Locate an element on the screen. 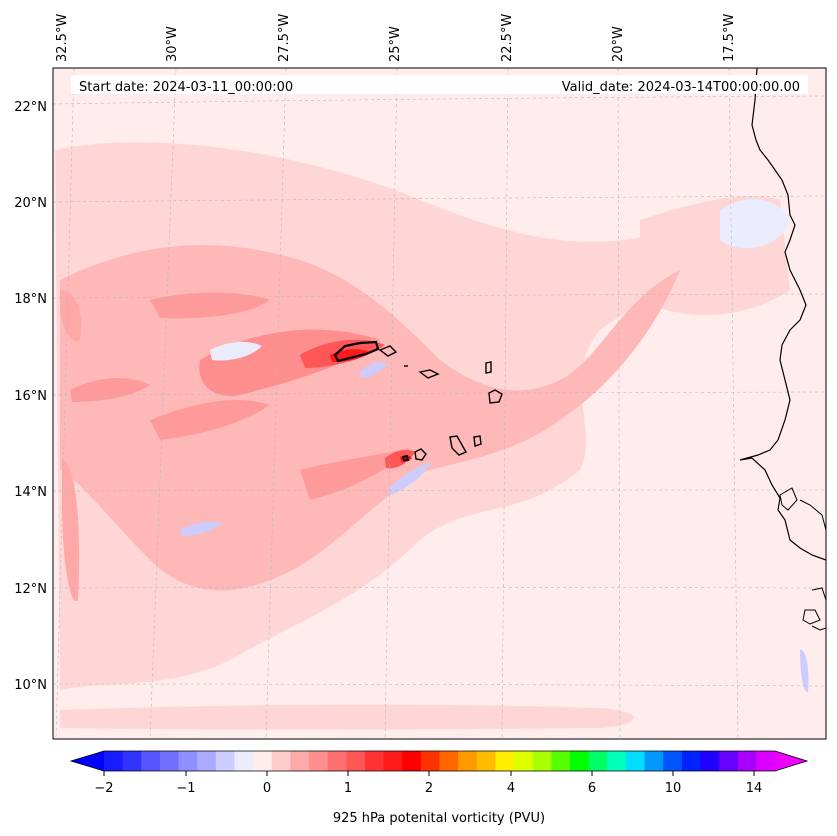  island-santiago is located at coordinates (458, 445).